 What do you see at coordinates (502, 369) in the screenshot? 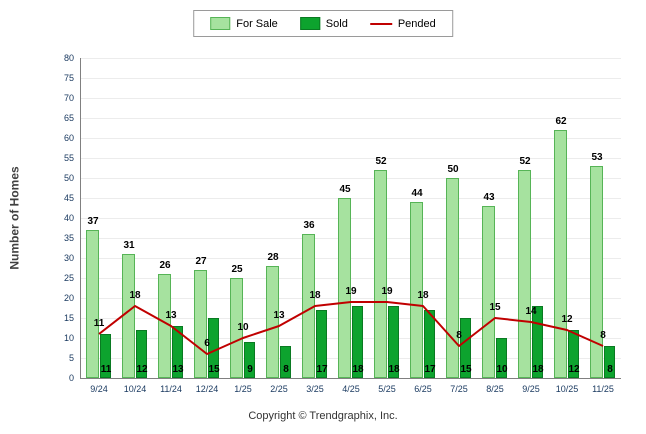
I see `value-label-sold: 10` at bounding box center [502, 369].